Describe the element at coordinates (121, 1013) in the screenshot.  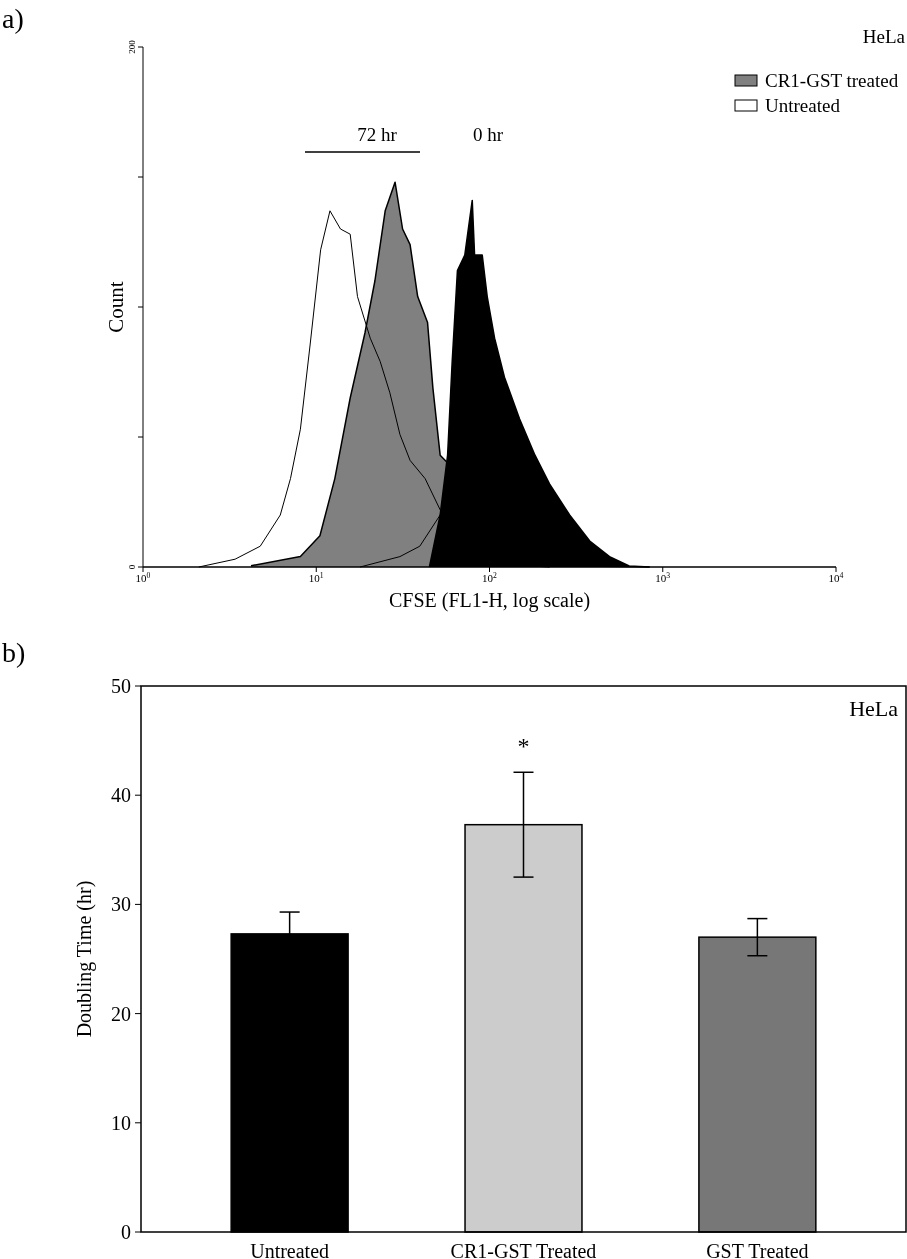
I see `y-tick-label: 20` at that location.